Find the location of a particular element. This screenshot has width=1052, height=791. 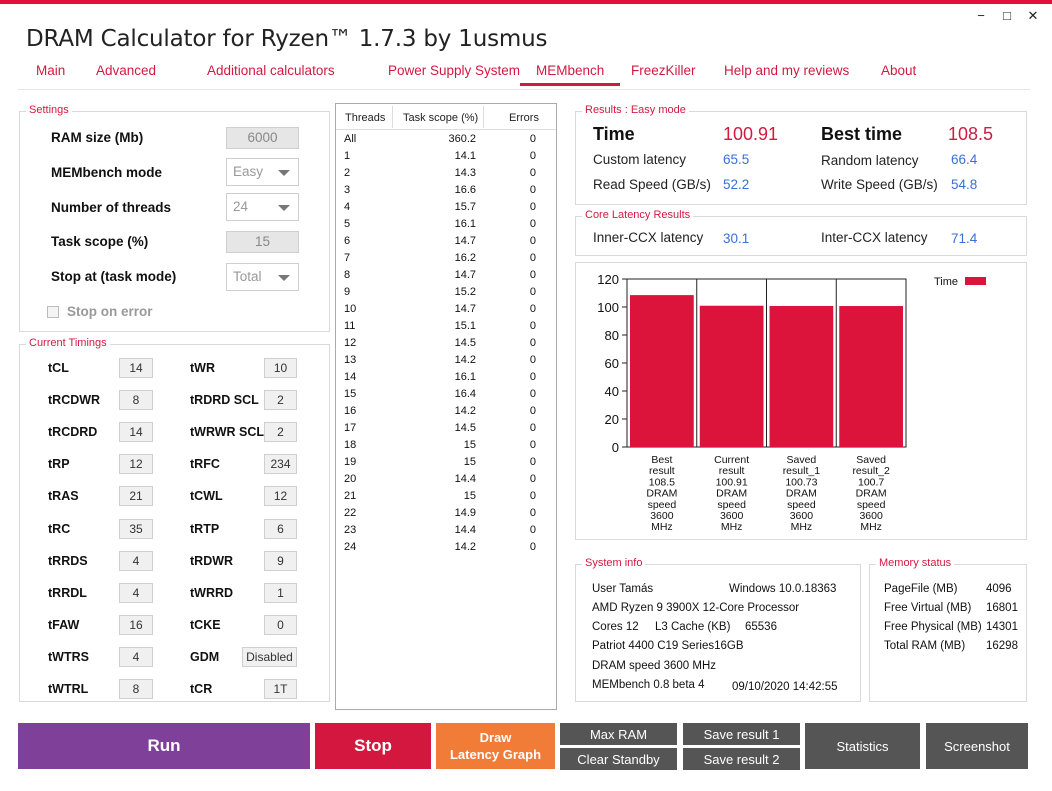

chart-x-category-label: 100.73 is located at coordinates (801, 482).